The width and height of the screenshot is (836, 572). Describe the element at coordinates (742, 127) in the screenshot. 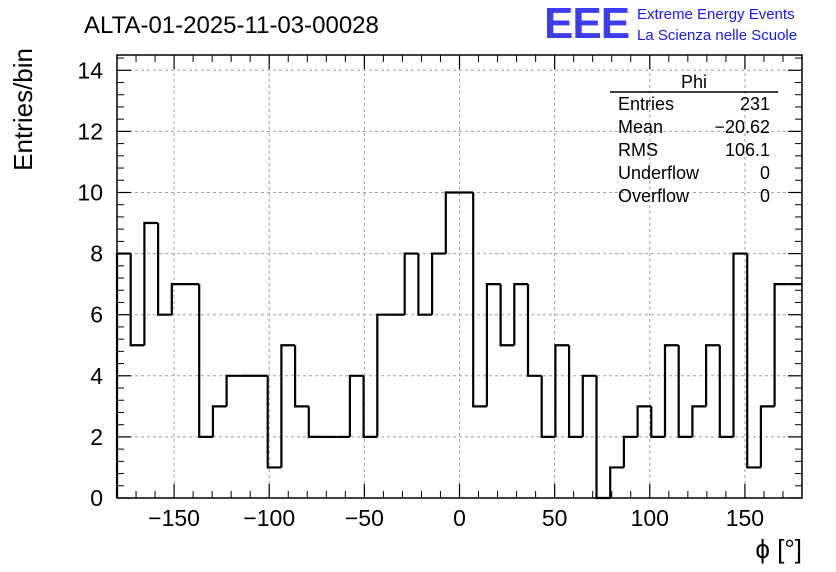

I see `stats-value: −20.62` at that location.